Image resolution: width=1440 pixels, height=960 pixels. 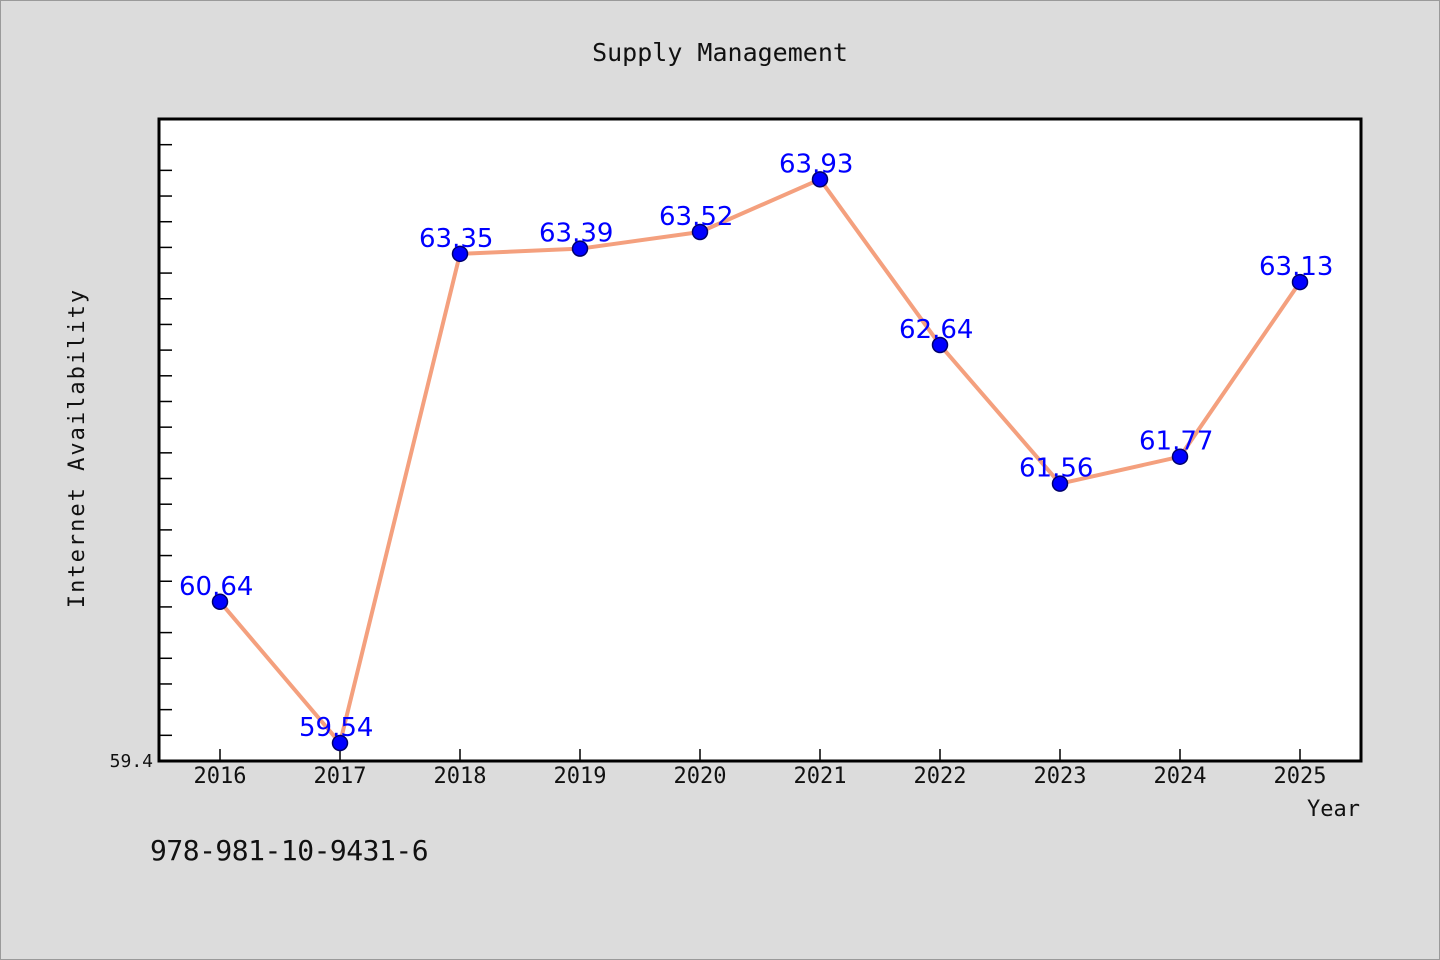 What do you see at coordinates (77, 448) in the screenshot?
I see `y-axis-label: Internet Availability` at bounding box center [77, 448].